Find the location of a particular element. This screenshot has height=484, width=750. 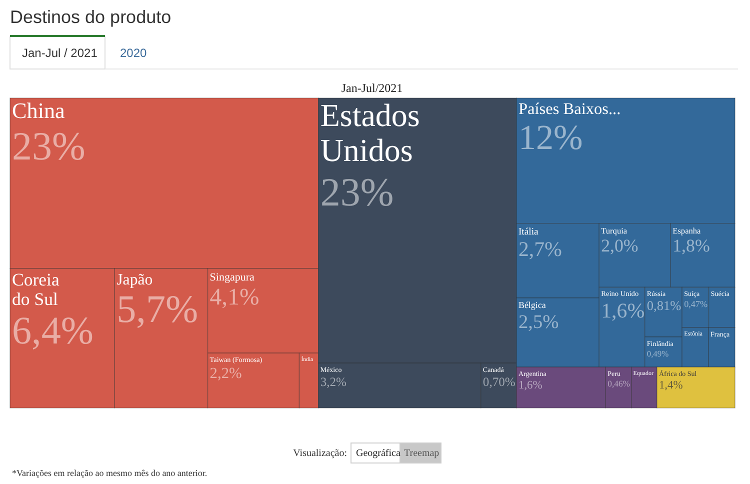

data-label: 2,0% is located at coordinates (619, 246).